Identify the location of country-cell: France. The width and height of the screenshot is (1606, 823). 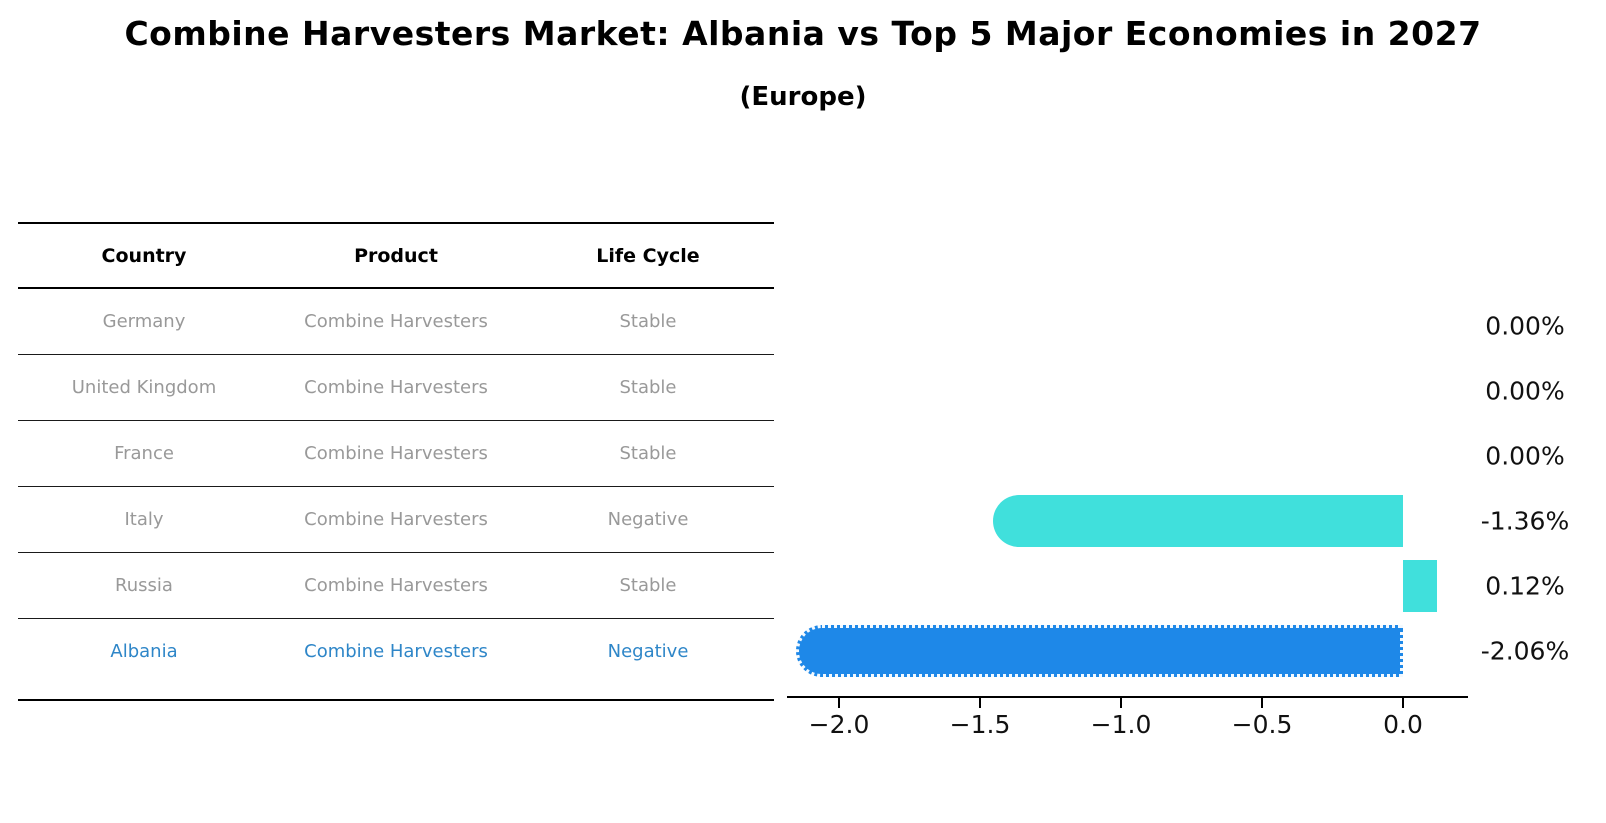
(144, 453).